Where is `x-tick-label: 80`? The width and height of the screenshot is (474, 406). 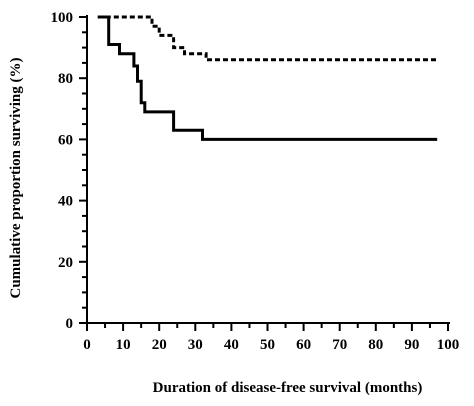
x-tick-label: 80 is located at coordinates (375, 345).